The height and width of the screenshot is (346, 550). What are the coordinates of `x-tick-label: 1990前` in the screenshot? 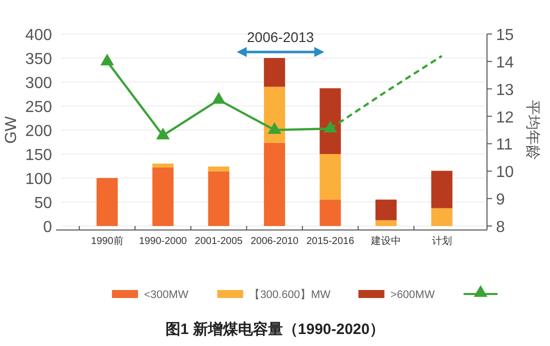 It's located at (107, 241).